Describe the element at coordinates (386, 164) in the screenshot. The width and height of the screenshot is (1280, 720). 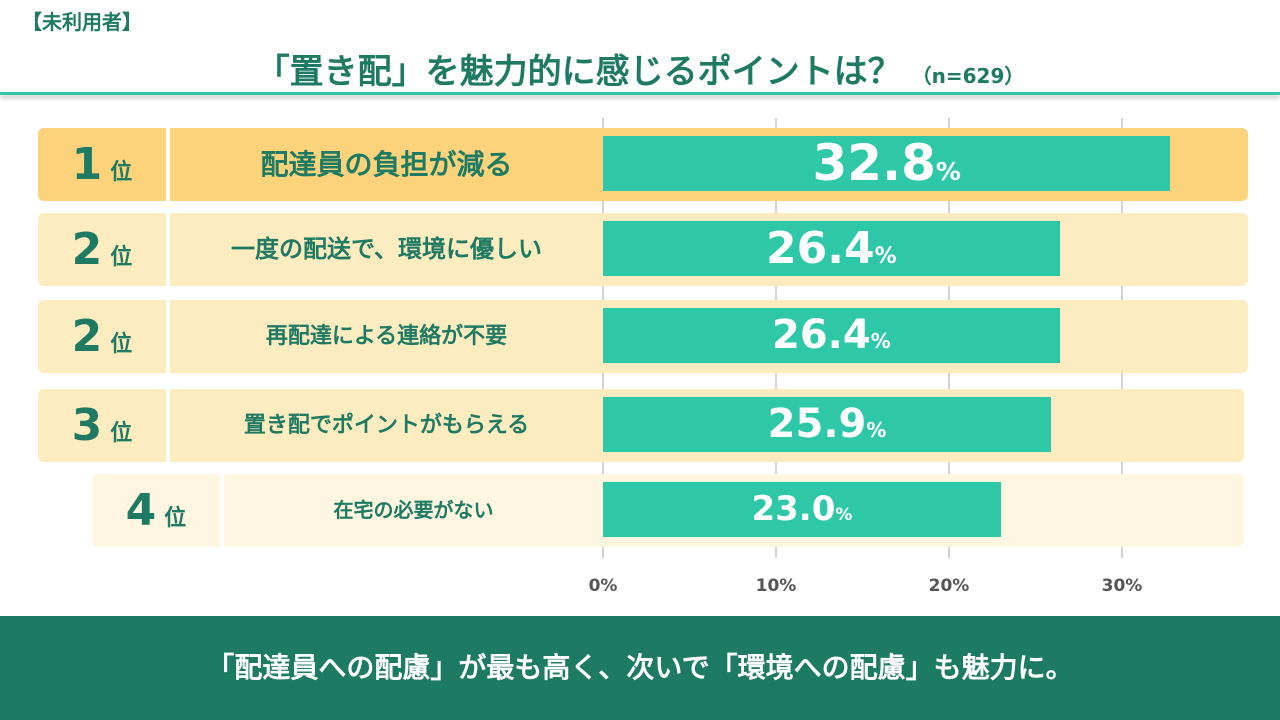
I see `category-label: 配達員の負担が減る` at that location.